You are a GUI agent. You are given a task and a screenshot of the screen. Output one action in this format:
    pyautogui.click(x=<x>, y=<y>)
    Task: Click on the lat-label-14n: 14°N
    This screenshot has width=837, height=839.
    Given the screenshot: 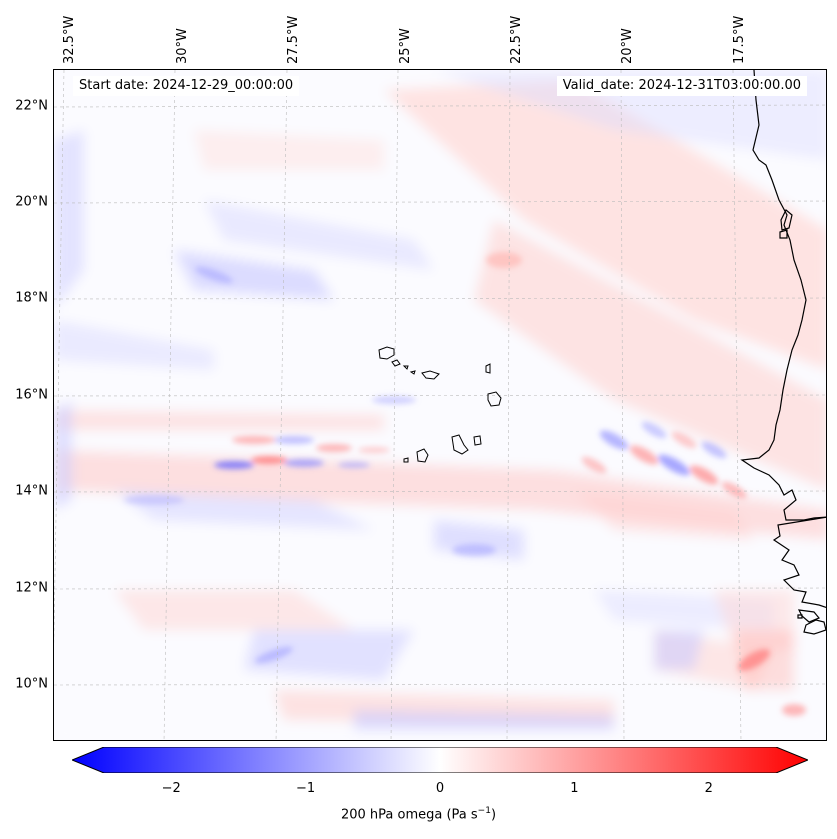 What is the action you would take?
    pyautogui.click(x=31, y=491)
    